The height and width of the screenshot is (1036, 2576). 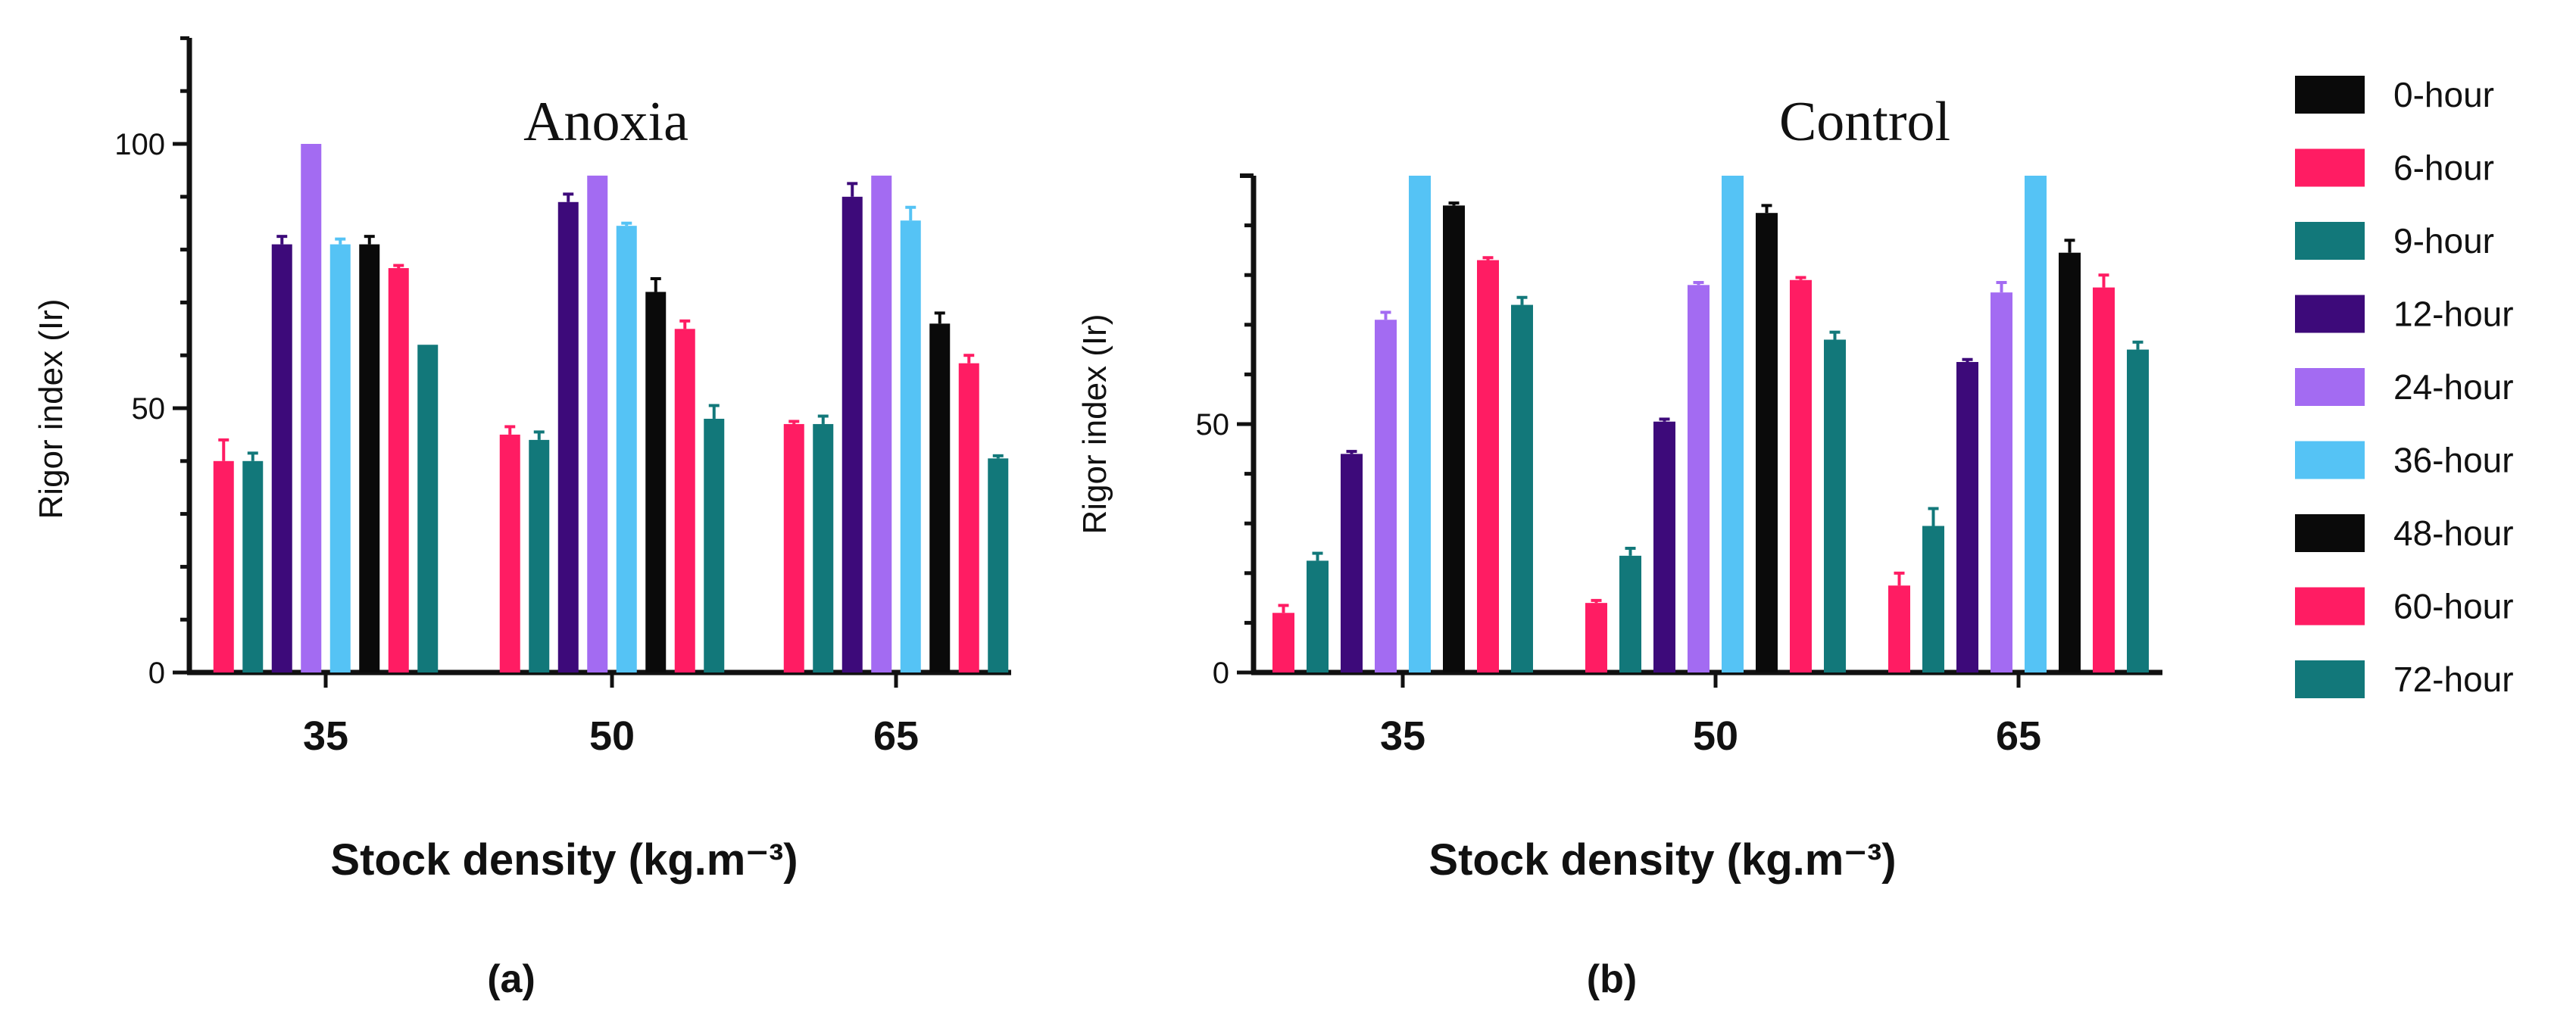 I want to click on y-tick-label: 100, so click(x=140, y=144).